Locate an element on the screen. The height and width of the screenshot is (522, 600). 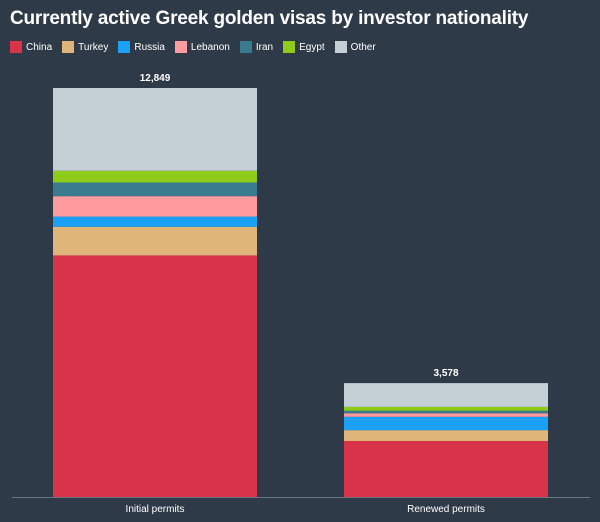
bar-segment-other-renewed is located at coordinates (446, 395).